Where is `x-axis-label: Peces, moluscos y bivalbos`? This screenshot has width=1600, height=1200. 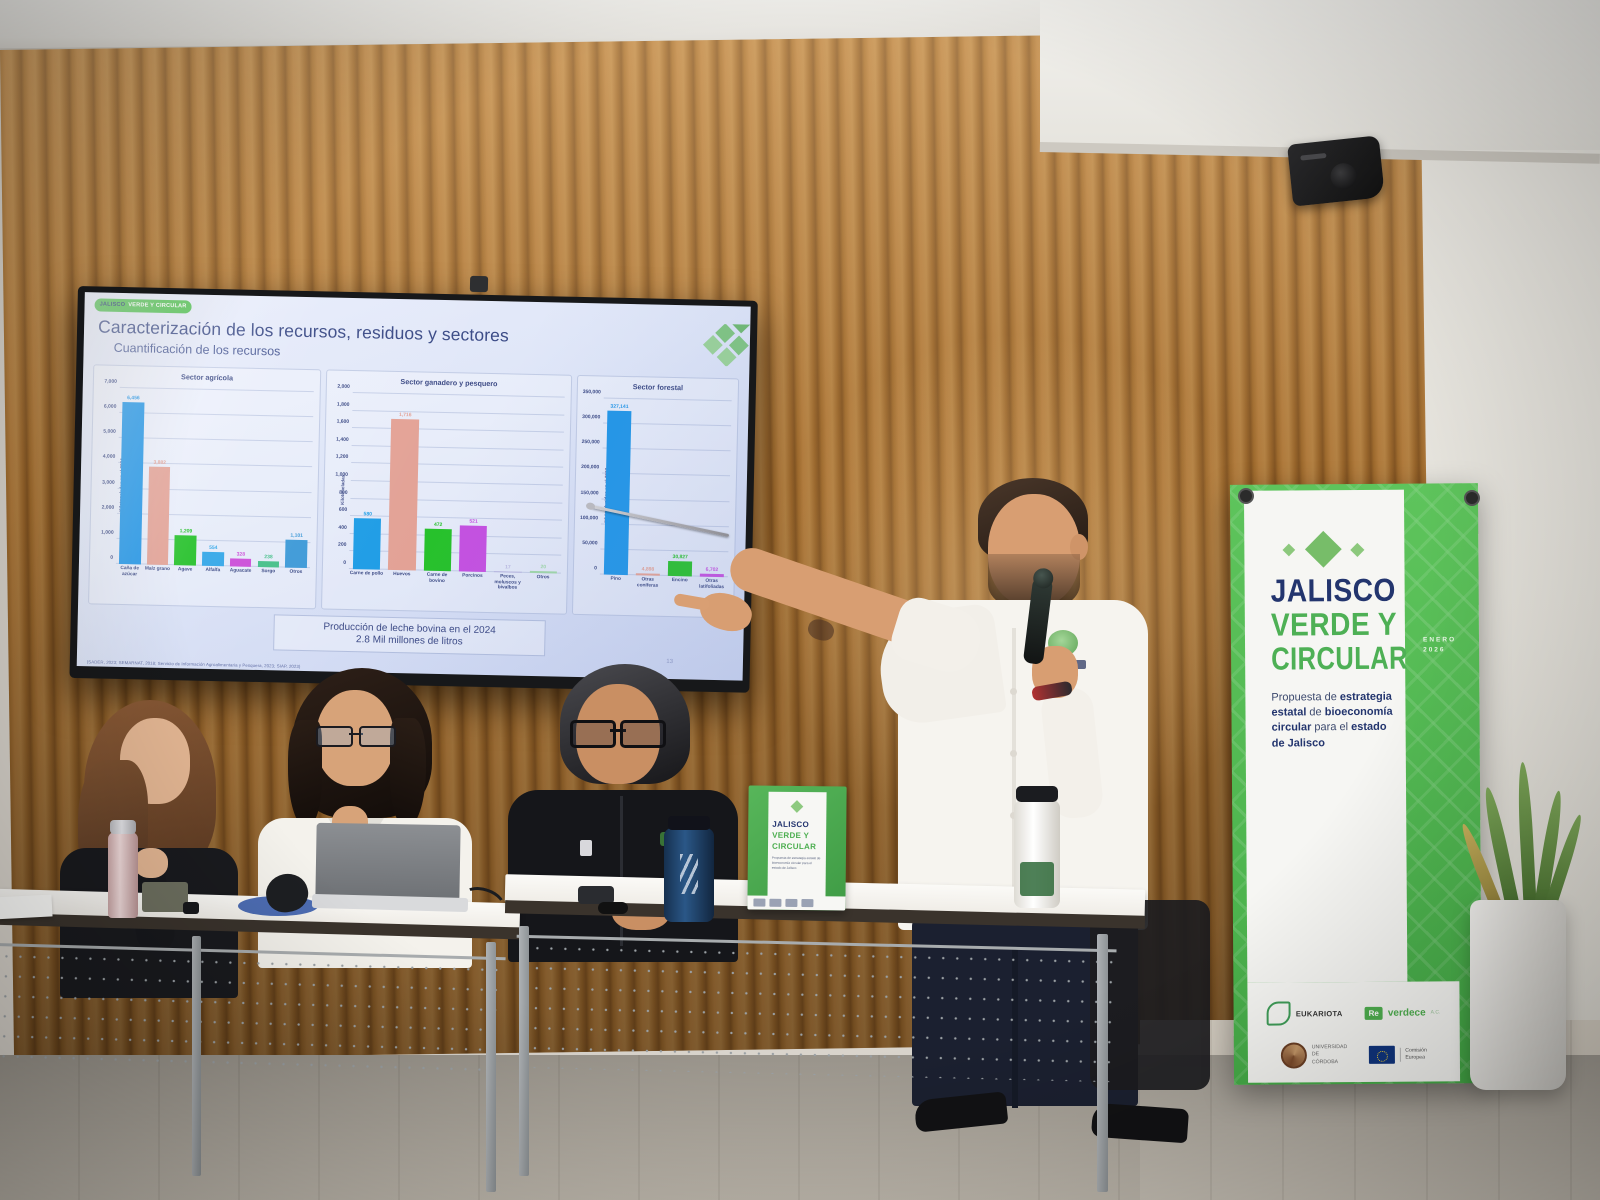
x-axis-label: Peces, moluscos y bivalbos is located at coordinates (507, 582).